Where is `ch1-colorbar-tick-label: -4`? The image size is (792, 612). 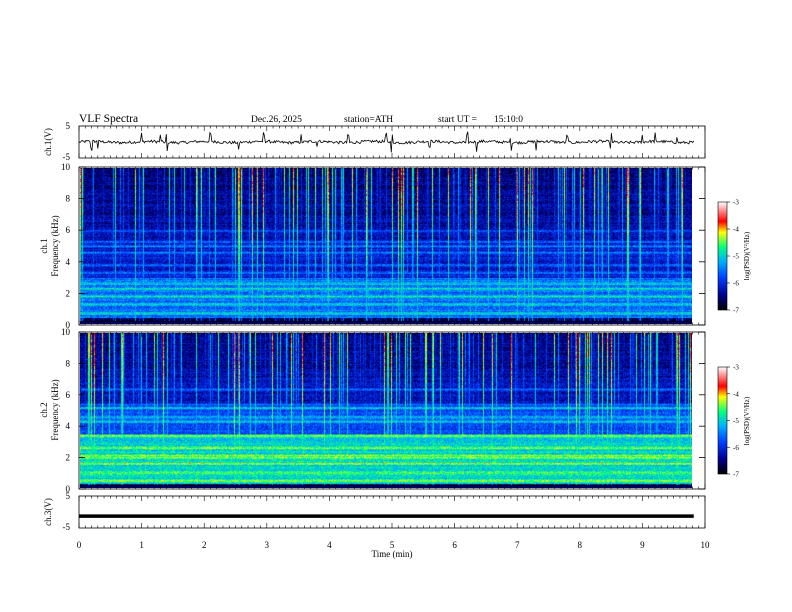 ch1-colorbar-tick-label: -4 is located at coordinates (736, 230).